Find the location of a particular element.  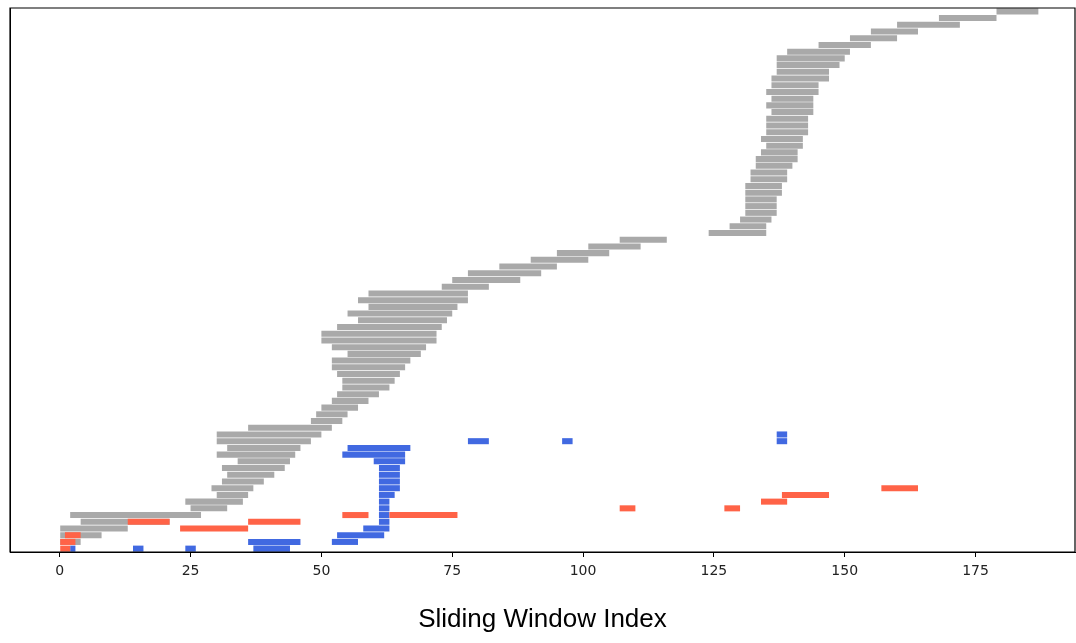

x-tick-label: 75 is located at coordinates (452, 570).